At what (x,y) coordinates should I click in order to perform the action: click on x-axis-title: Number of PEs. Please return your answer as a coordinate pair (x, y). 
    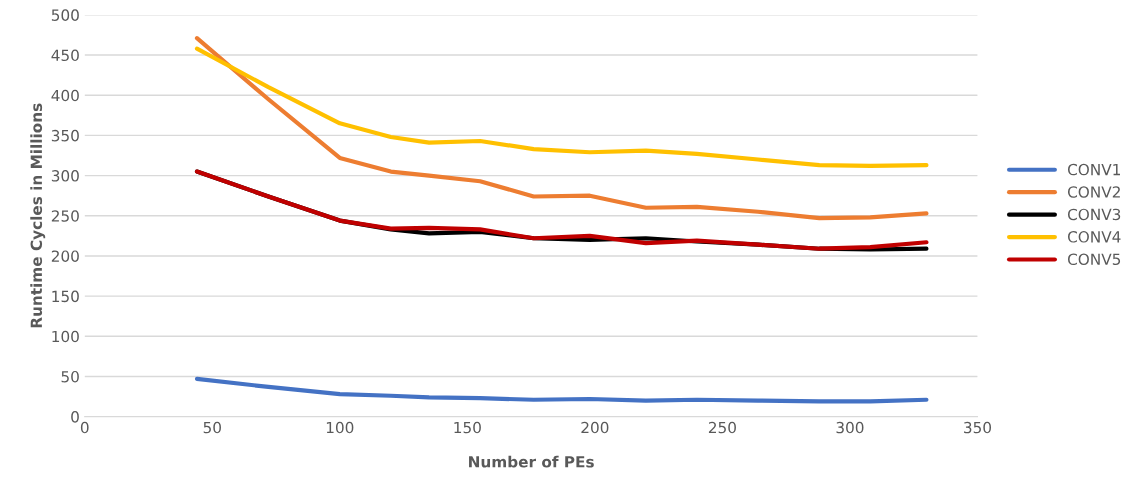
    Looking at the image, I should click on (531, 461).